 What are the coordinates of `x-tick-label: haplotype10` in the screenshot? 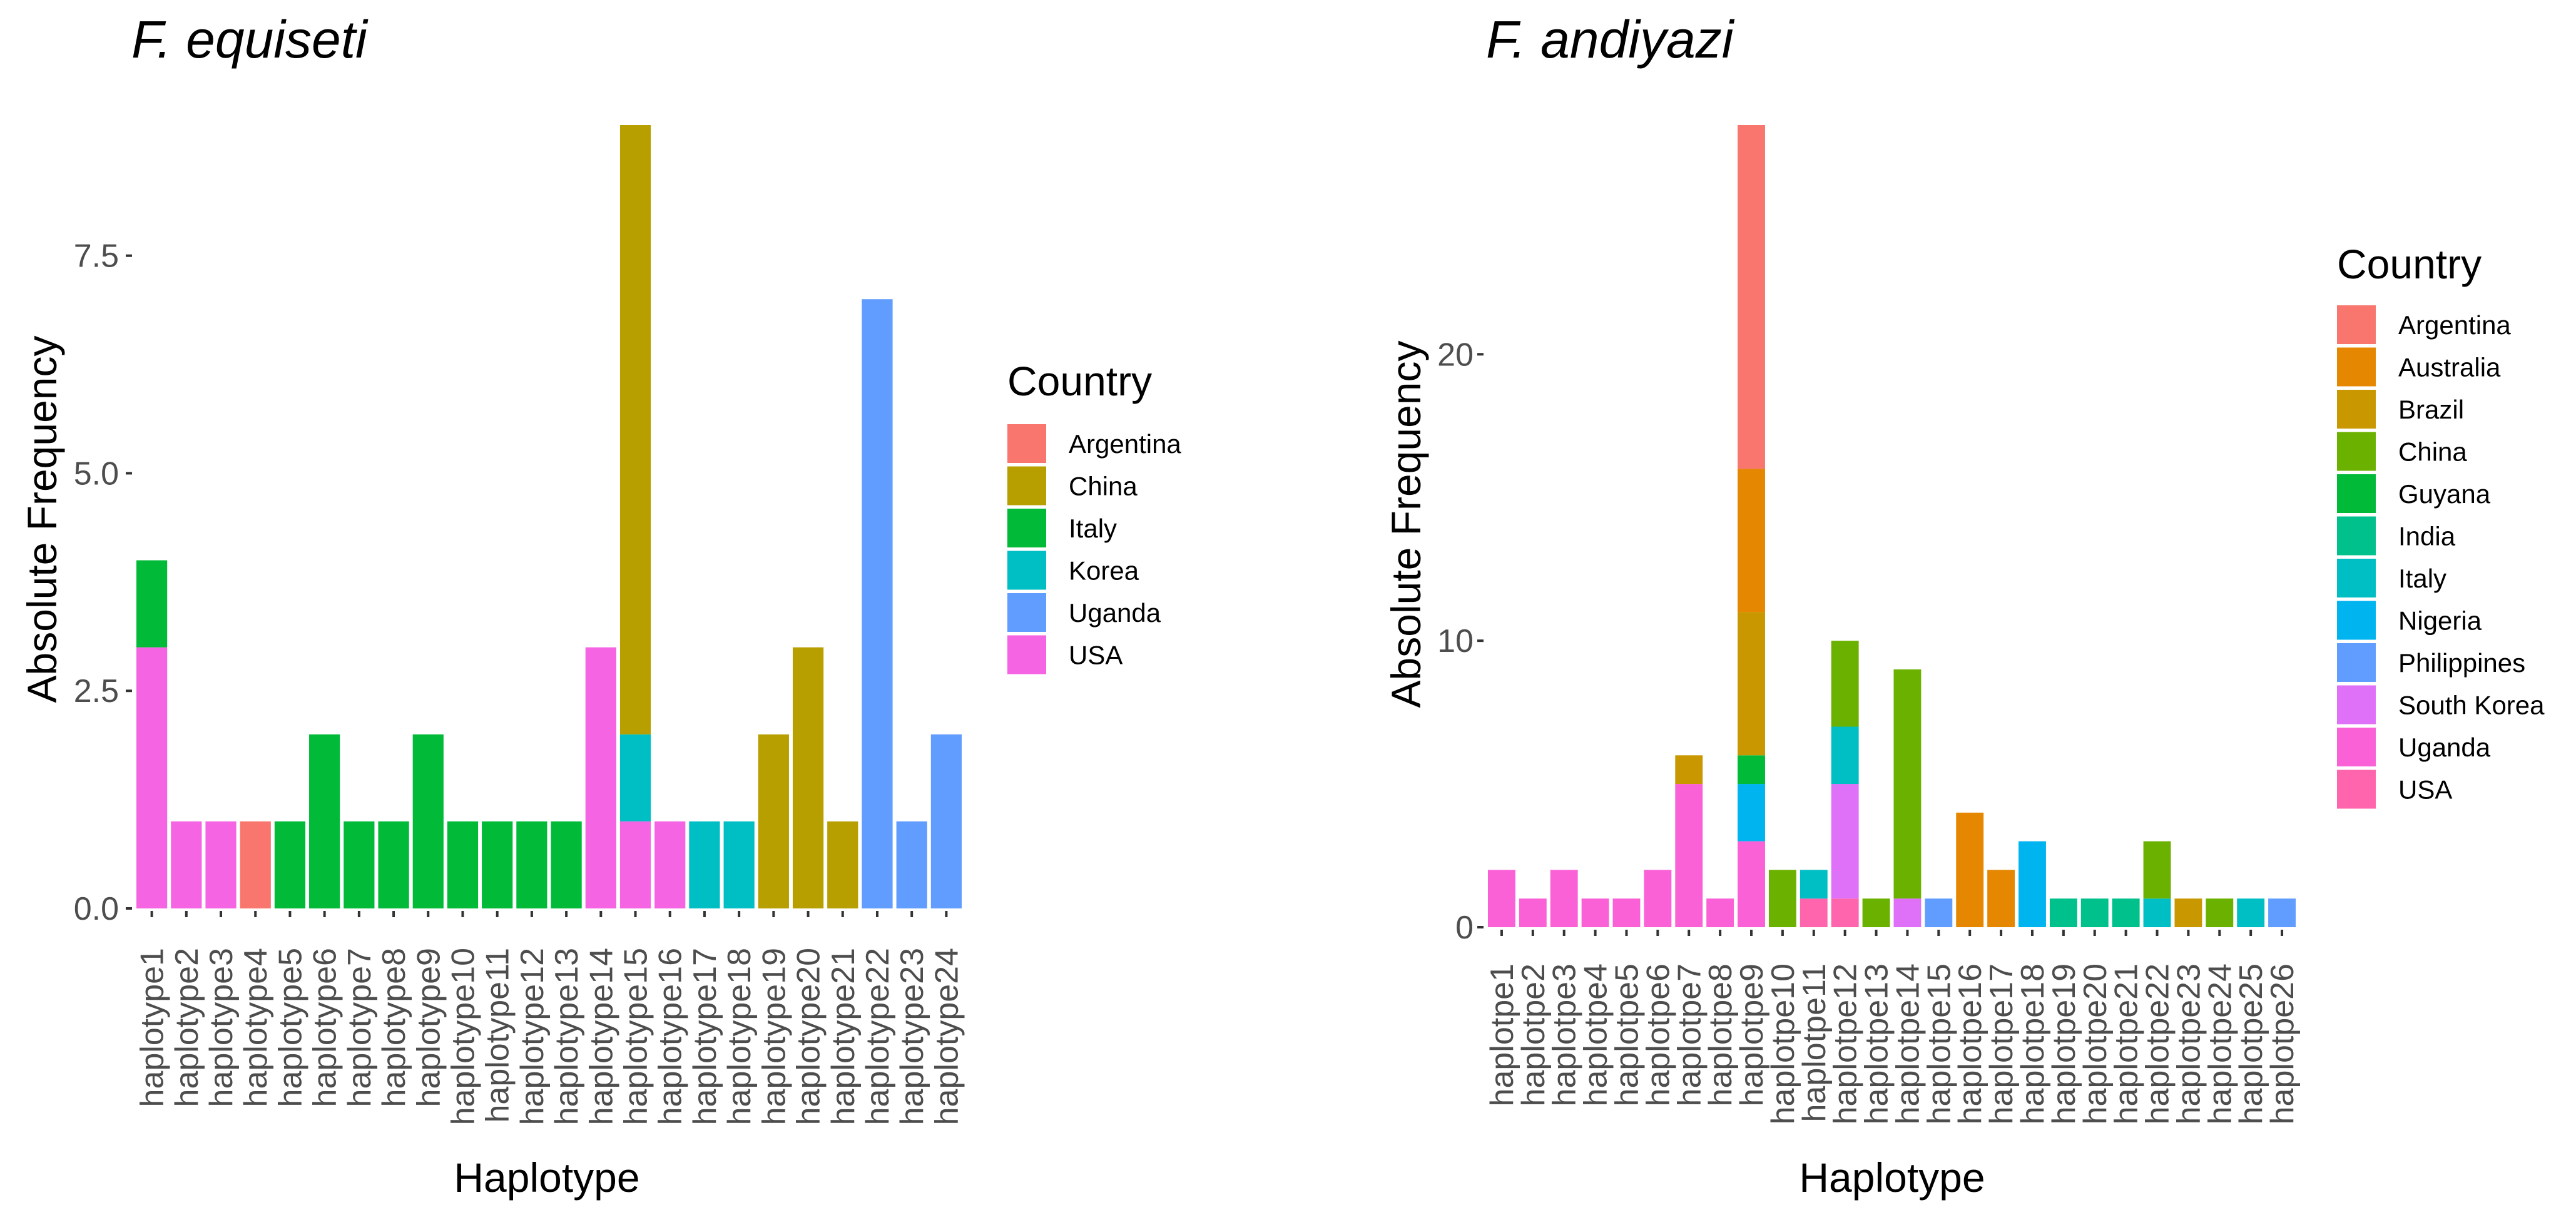 It's located at (463, 1036).